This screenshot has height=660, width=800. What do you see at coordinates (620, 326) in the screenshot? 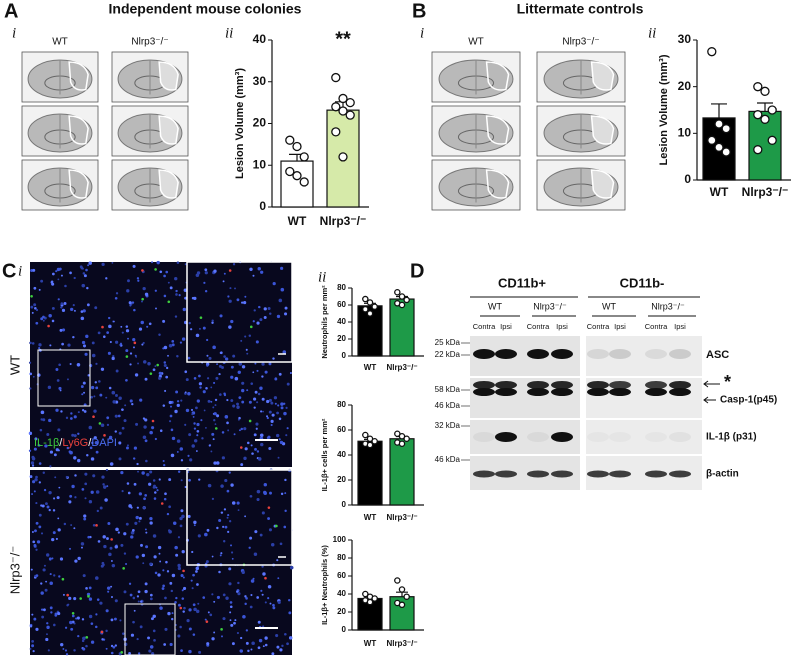
I see `lane-label: Ipsi` at bounding box center [620, 326].